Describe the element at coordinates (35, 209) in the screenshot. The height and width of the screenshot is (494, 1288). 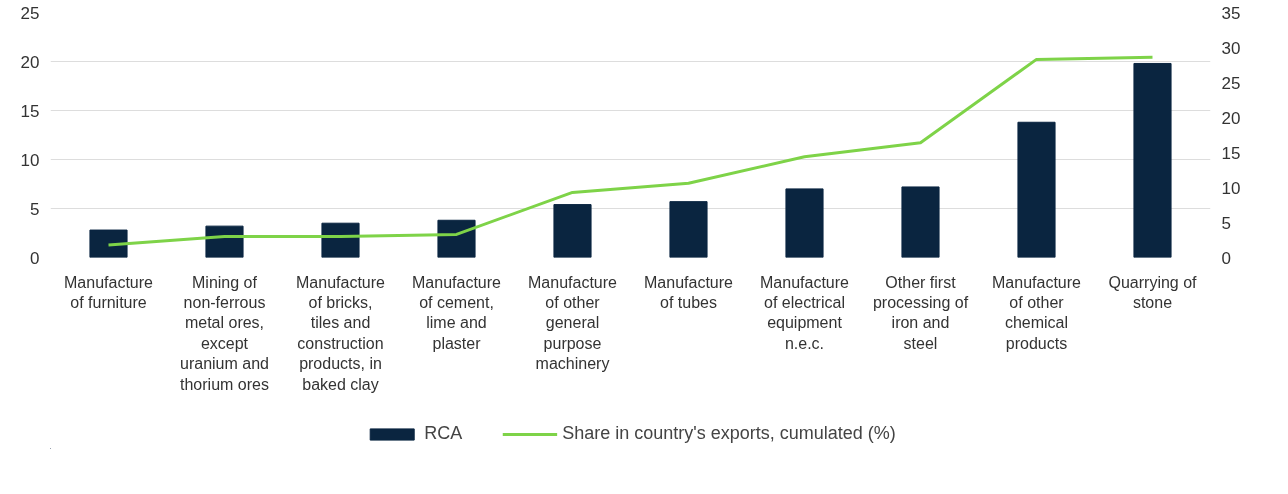
I see `y-tick-label: 5` at that location.